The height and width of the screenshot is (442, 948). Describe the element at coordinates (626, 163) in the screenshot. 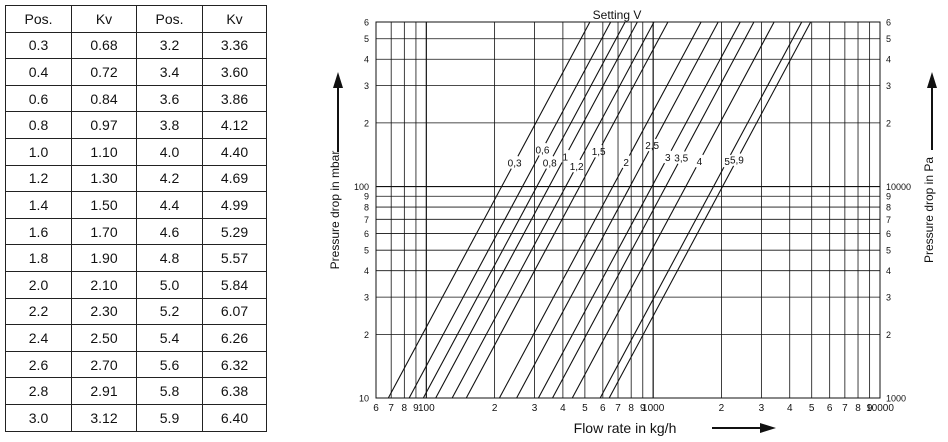

I see `curve-label: 2` at that location.